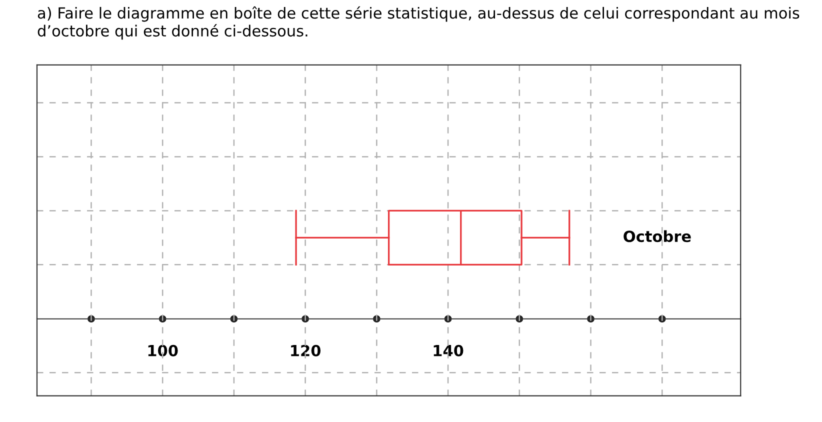  I want to click on x-tick-label: 100, so click(163, 350).